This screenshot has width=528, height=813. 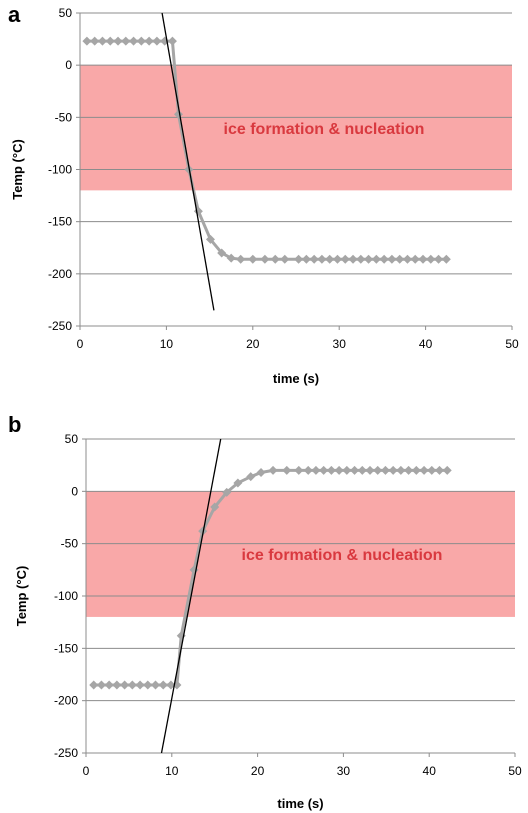 What do you see at coordinates (80, 344) in the screenshot?
I see `x-tick-label: 0` at bounding box center [80, 344].